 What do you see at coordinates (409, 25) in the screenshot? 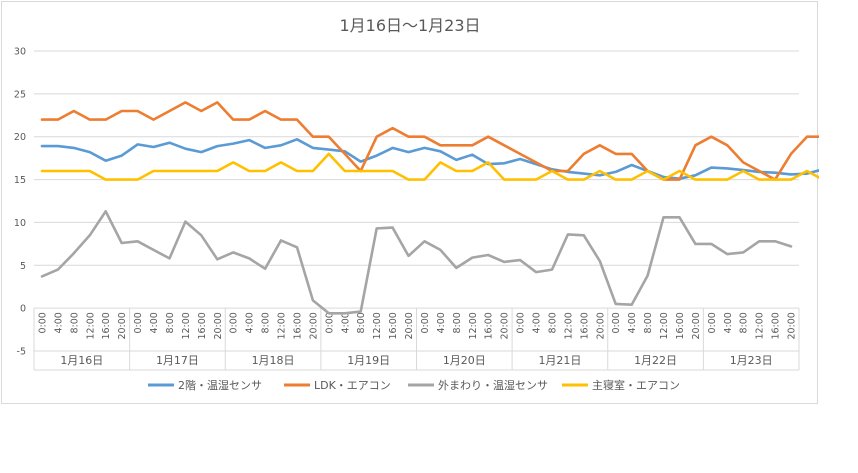
I see `chart-title: 1月16日～1月23日` at bounding box center [409, 25].